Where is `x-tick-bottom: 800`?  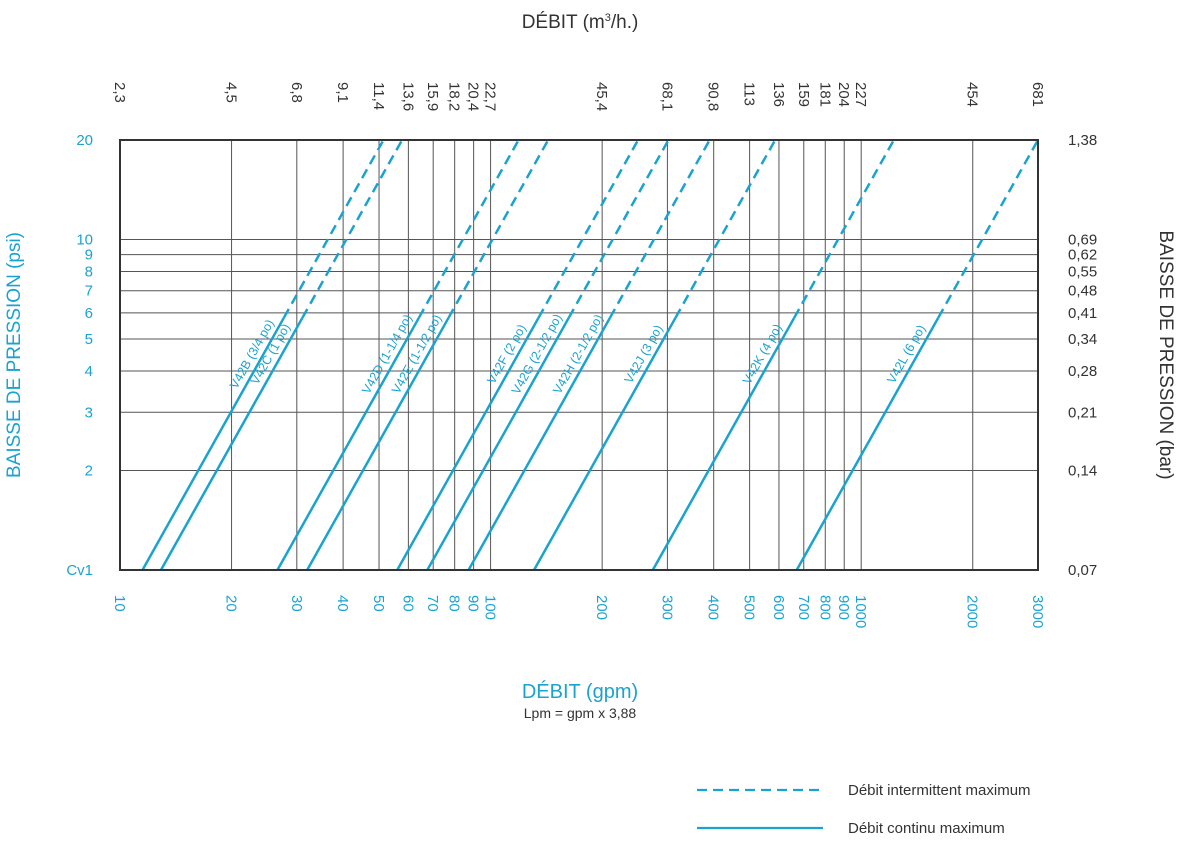
x-tick-bottom: 800 is located at coordinates (824, 607).